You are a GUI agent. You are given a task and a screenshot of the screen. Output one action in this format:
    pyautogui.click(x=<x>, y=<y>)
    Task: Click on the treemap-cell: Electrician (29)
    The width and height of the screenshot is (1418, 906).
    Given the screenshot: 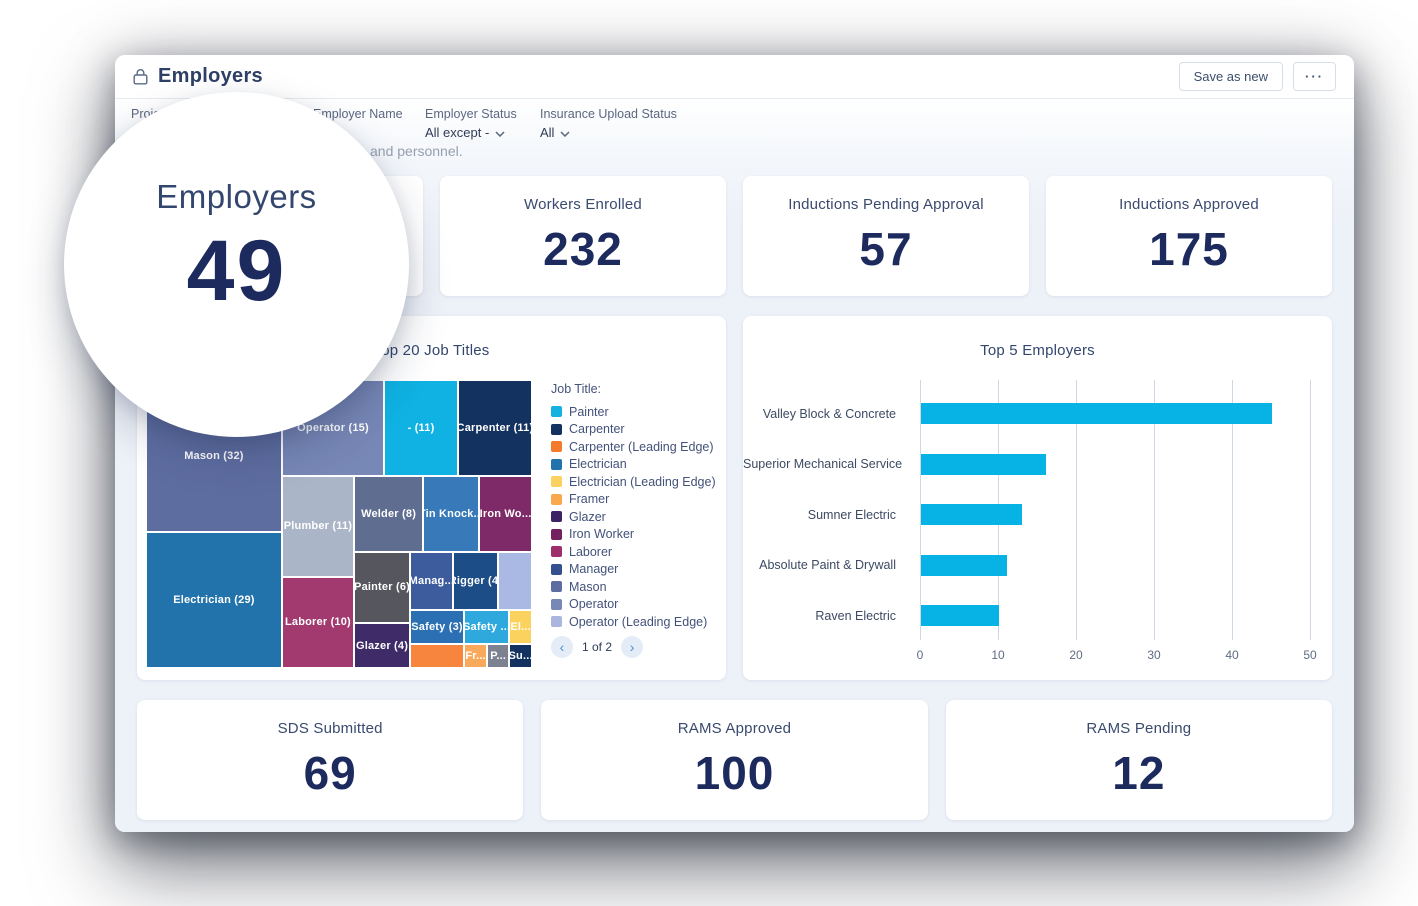 What is the action you would take?
    pyautogui.click(x=214, y=600)
    